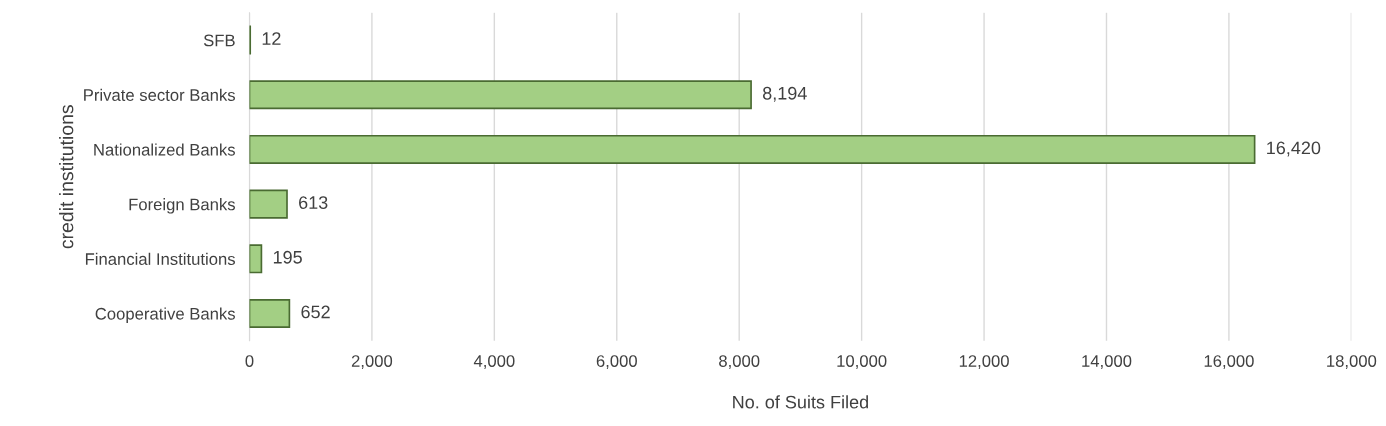  What do you see at coordinates (66, 177) in the screenshot?
I see `y-axis-title: credit institutions` at bounding box center [66, 177].